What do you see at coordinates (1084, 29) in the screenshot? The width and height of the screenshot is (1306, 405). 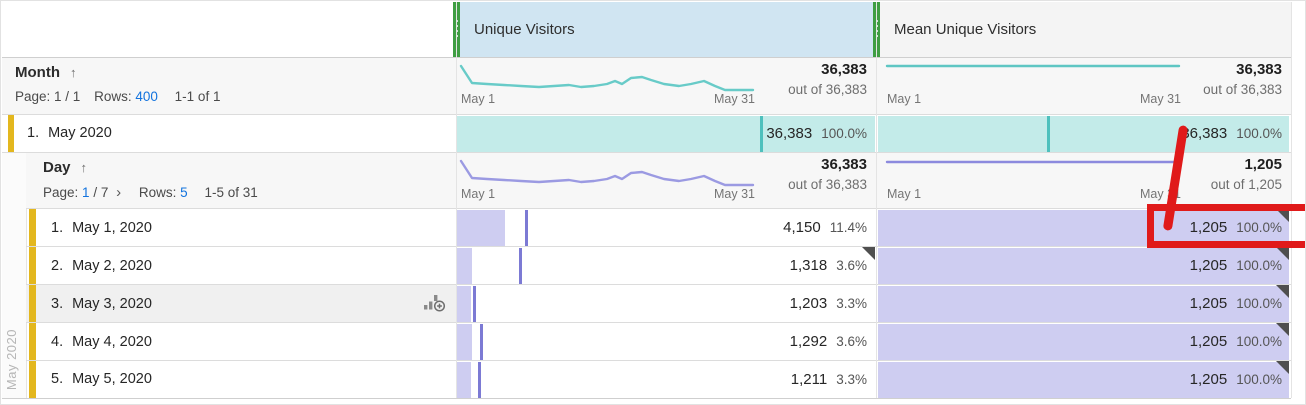 I see `column-header-mean-unique-visitors: Mean Unique Visitors` at bounding box center [1084, 29].